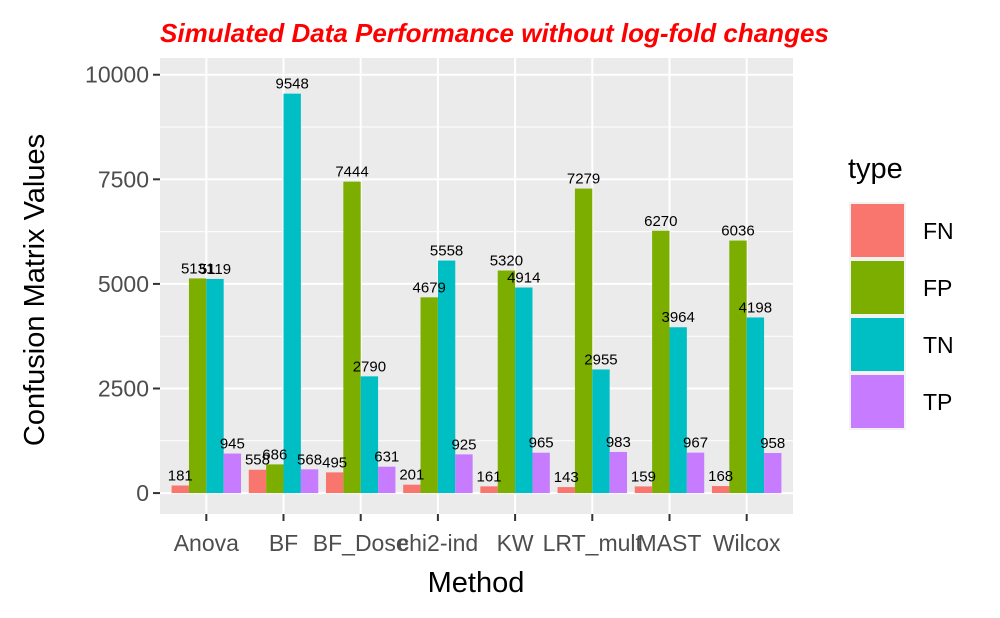 The width and height of the screenshot is (1000, 618). Describe the element at coordinates (755, 307) in the screenshot. I see `data-label: 4198` at that location.